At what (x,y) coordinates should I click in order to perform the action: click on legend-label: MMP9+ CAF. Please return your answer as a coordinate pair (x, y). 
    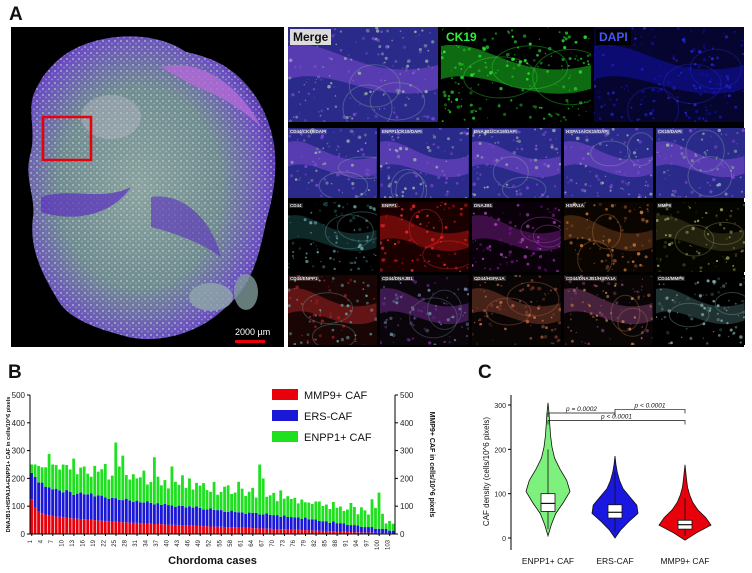
    Looking at the image, I should click on (336, 396).